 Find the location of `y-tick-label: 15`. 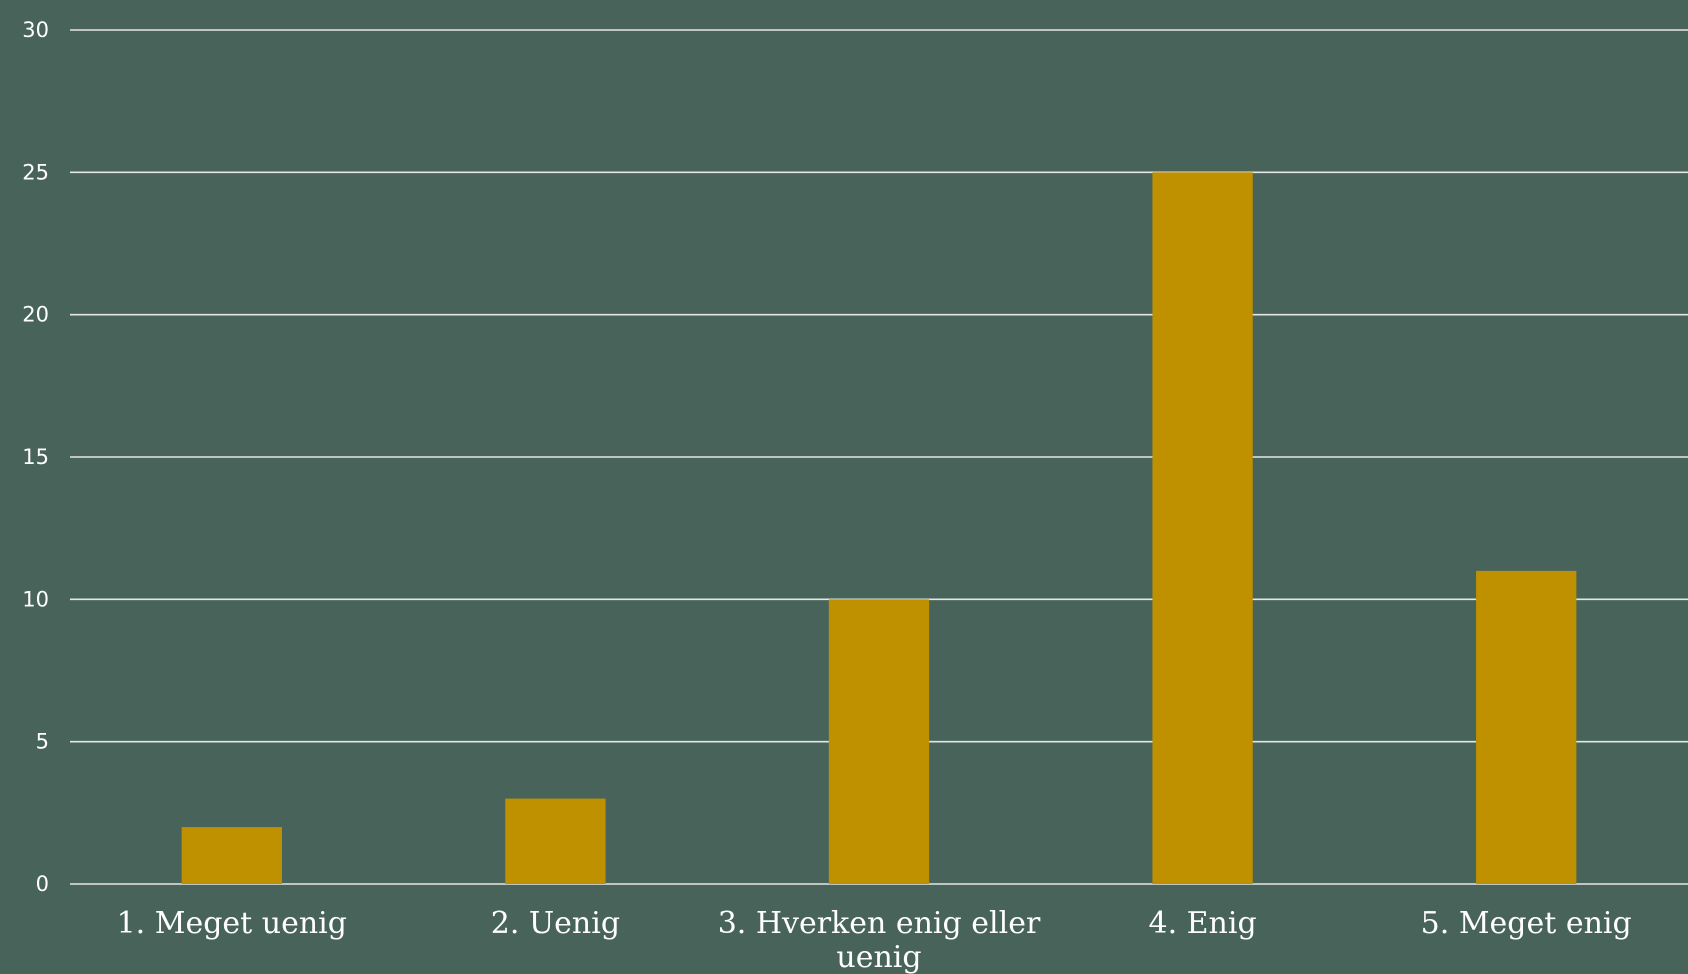

y-tick-label: 15 is located at coordinates (35, 457).